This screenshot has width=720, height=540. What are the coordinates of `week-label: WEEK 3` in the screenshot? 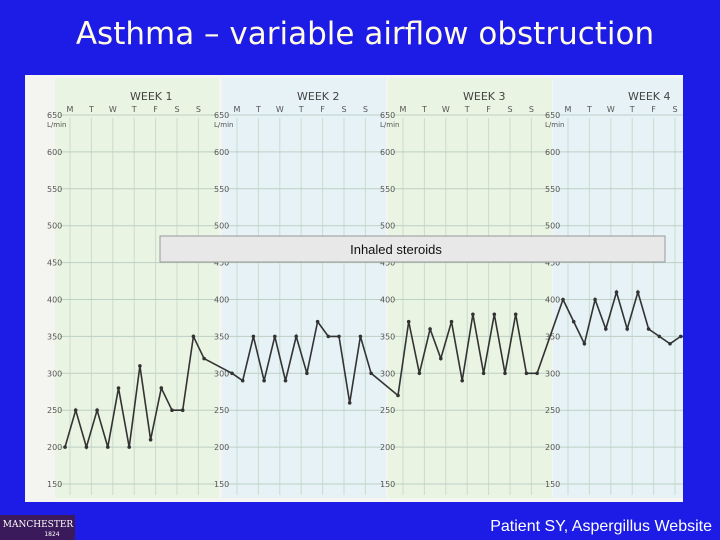 It's located at (484, 96).